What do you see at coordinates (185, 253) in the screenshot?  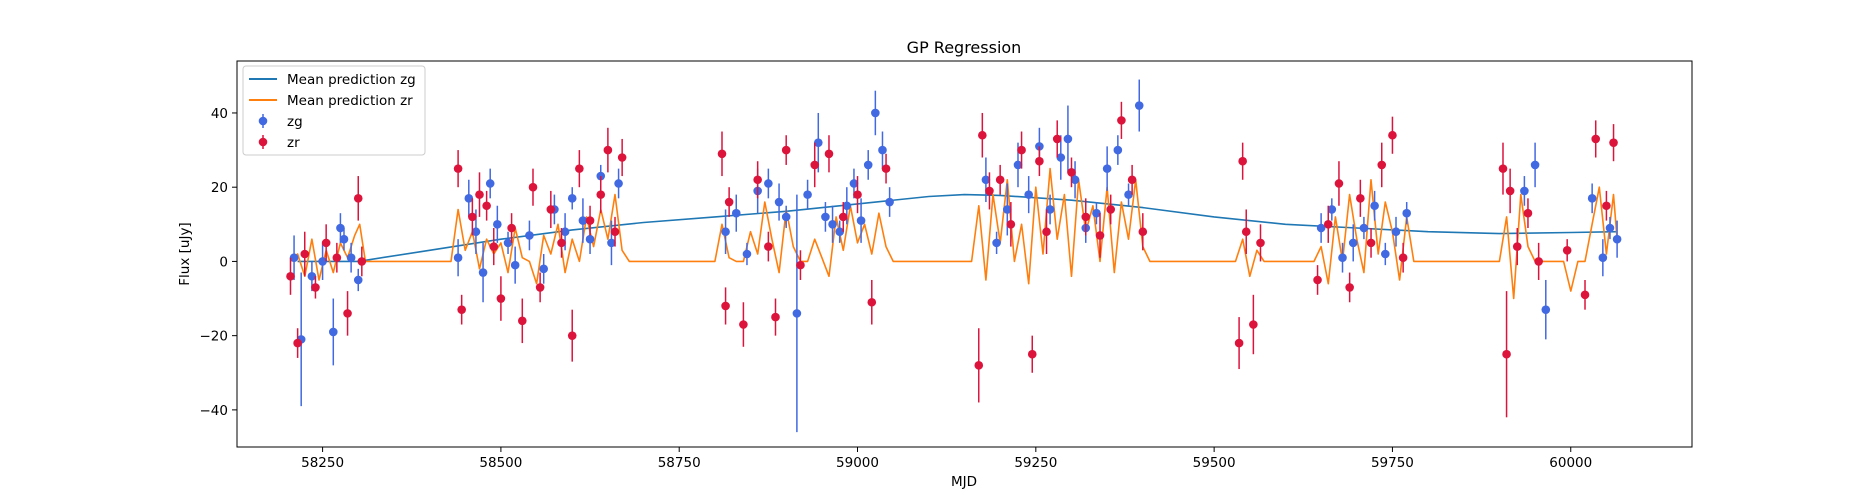 I see `y-axis-label: Flux [uJy]` at bounding box center [185, 253].